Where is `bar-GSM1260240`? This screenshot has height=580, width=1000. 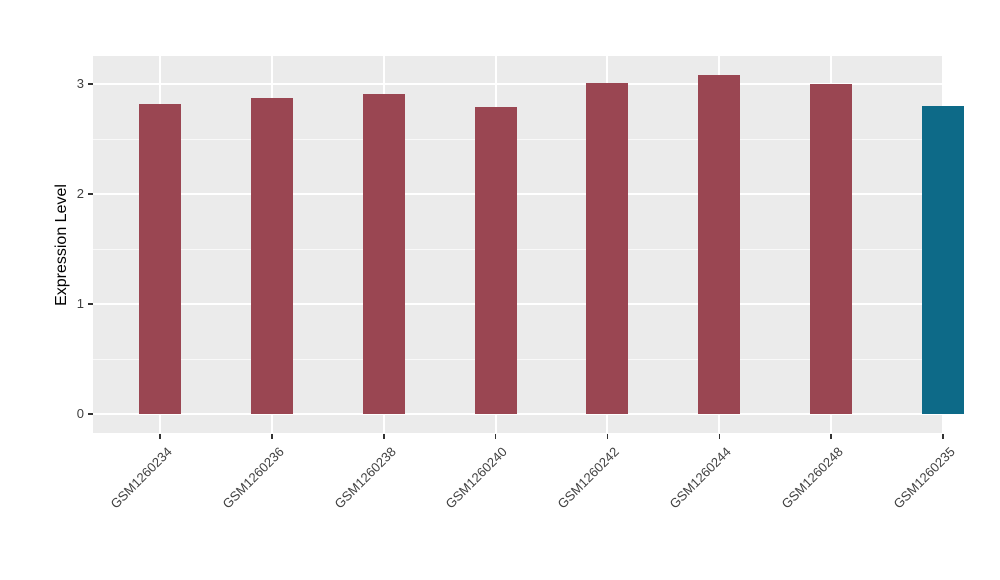
bar-GSM1260240 is located at coordinates (495, 260).